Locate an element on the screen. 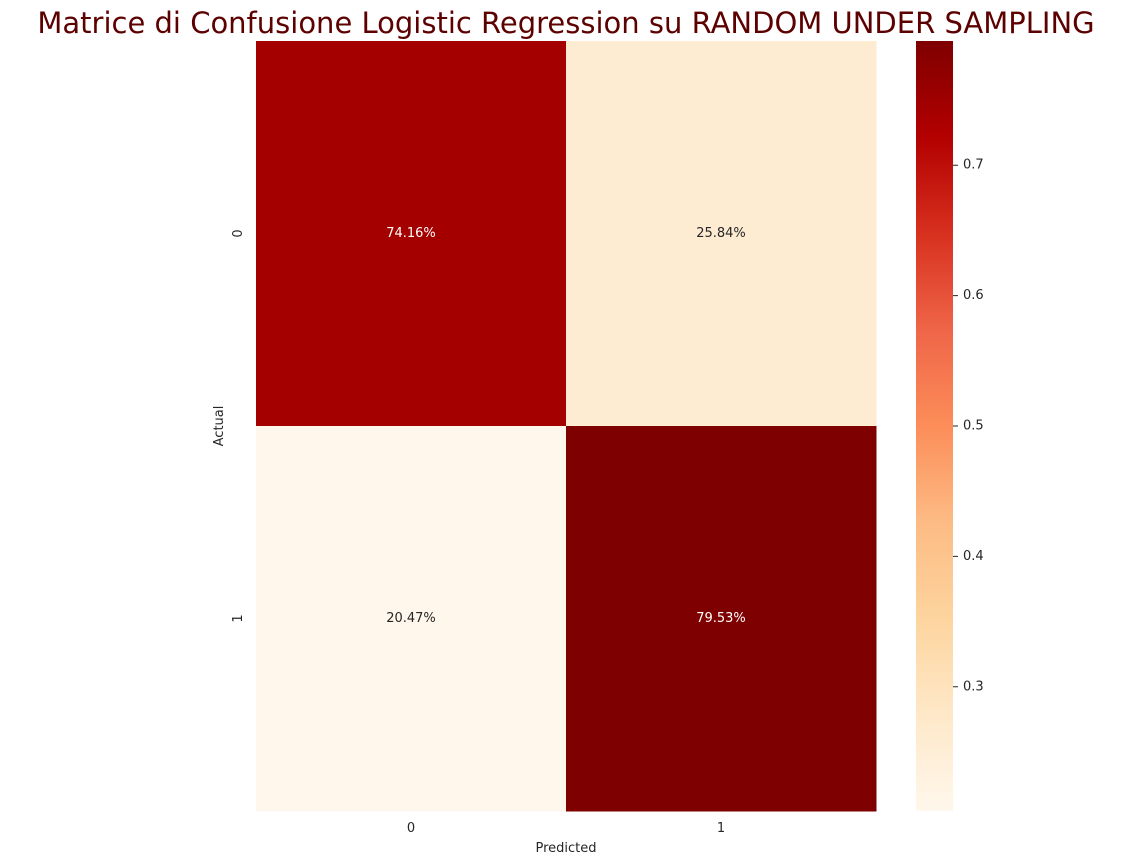 The width and height of the screenshot is (1132, 864). colorbar-ticks: 0.3 0.4 0.5 0.6 0.7 is located at coordinates (968, 426).